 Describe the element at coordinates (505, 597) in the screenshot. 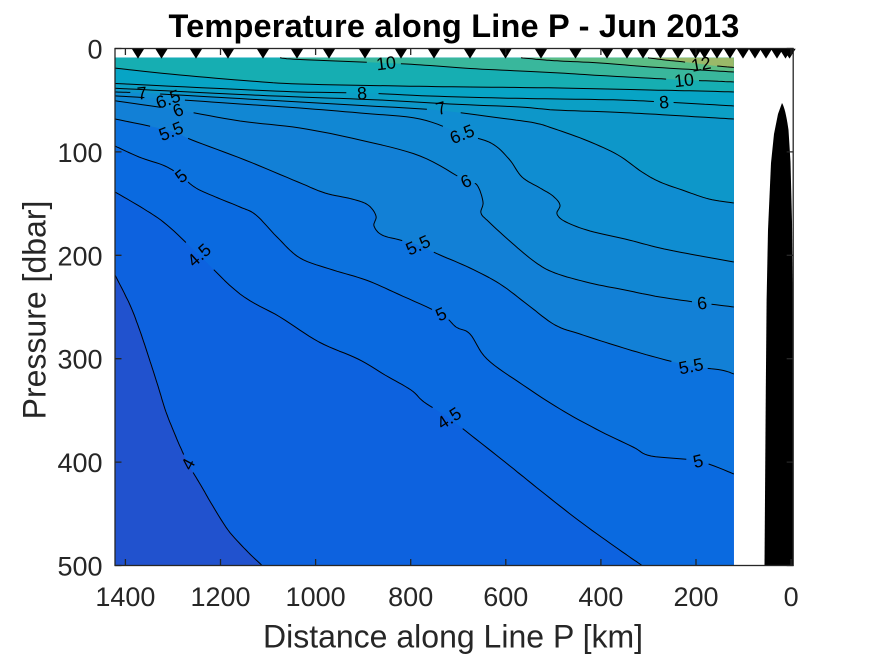

I see `svg-text: 600` at that location.